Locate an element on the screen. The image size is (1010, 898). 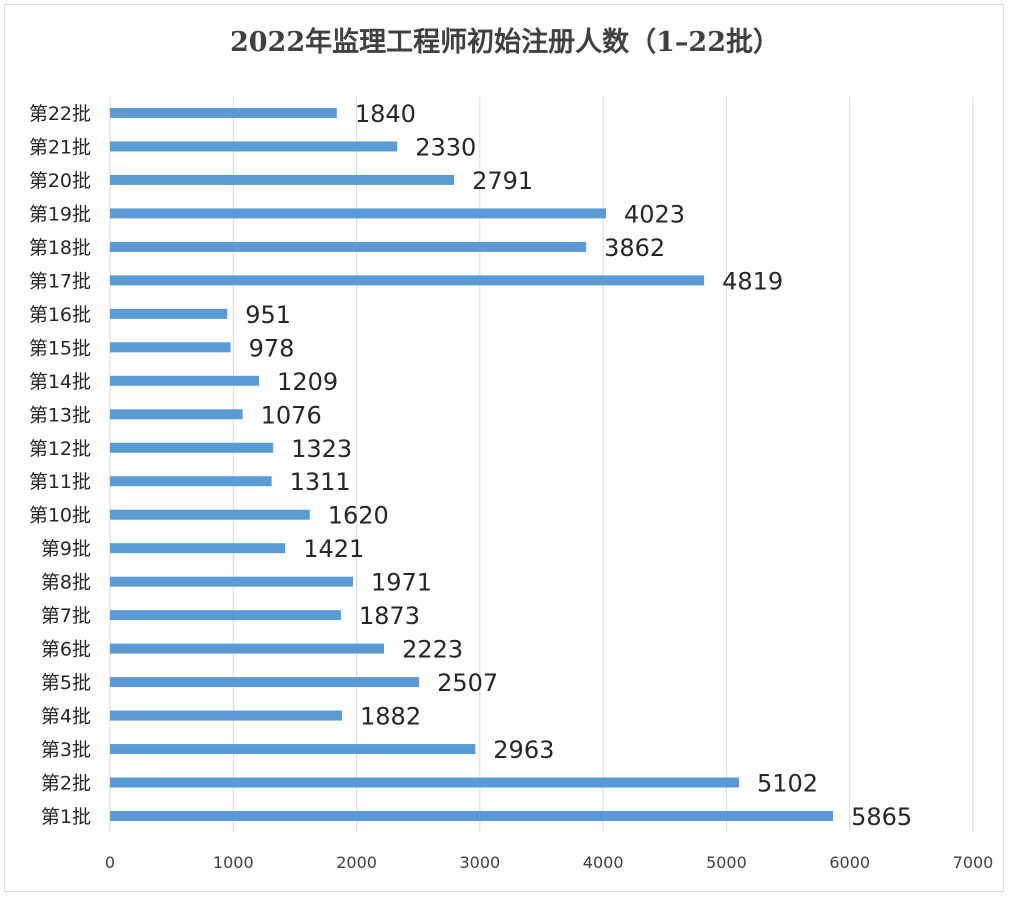
category-label: 第13批 is located at coordinates (60, 415).